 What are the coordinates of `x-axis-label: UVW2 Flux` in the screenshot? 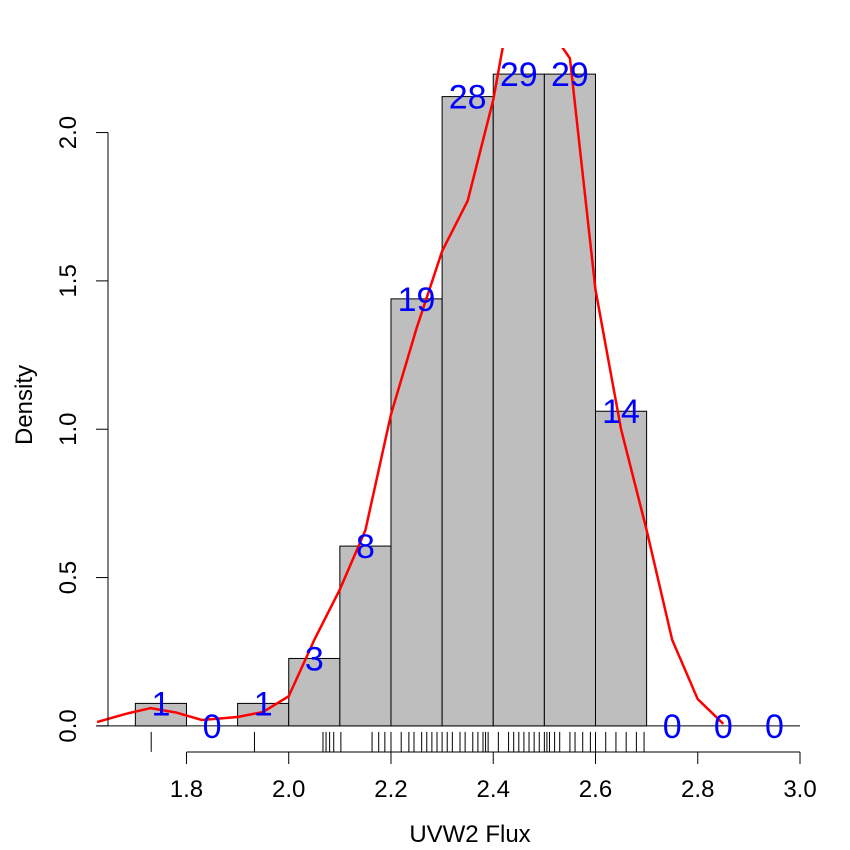 It's located at (469, 834).